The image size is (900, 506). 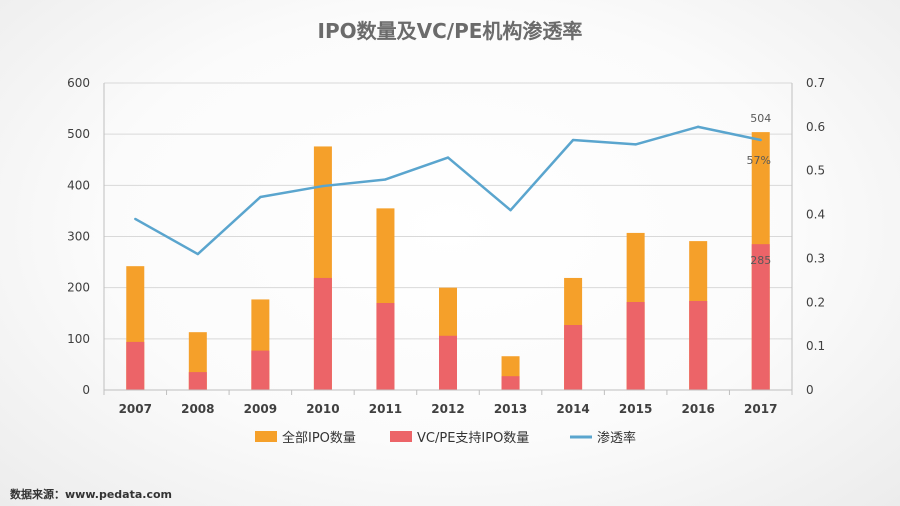 I want to click on y-tick-label: 500, so click(x=78, y=134).